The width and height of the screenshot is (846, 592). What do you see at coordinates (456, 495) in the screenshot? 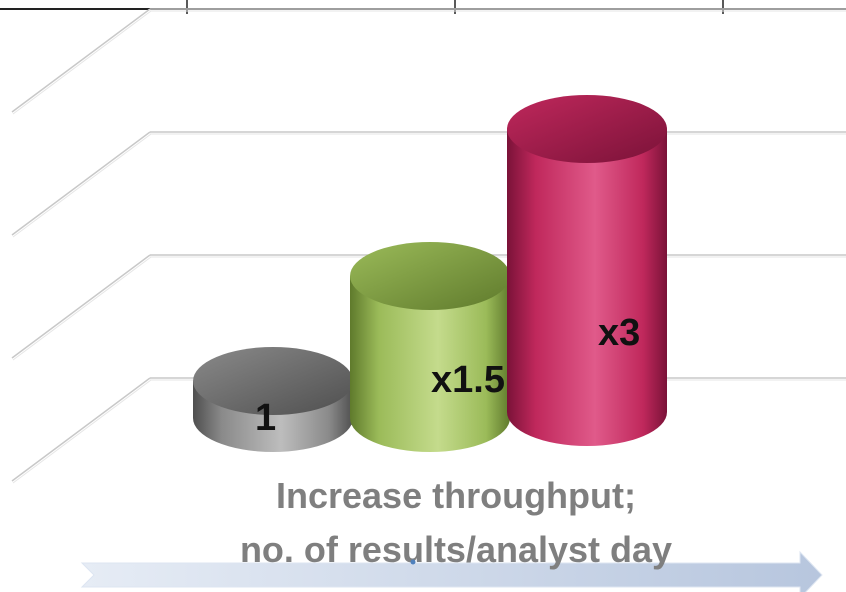
I see `caption-line-1: Increase throughput;` at bounding box center [456, 495].